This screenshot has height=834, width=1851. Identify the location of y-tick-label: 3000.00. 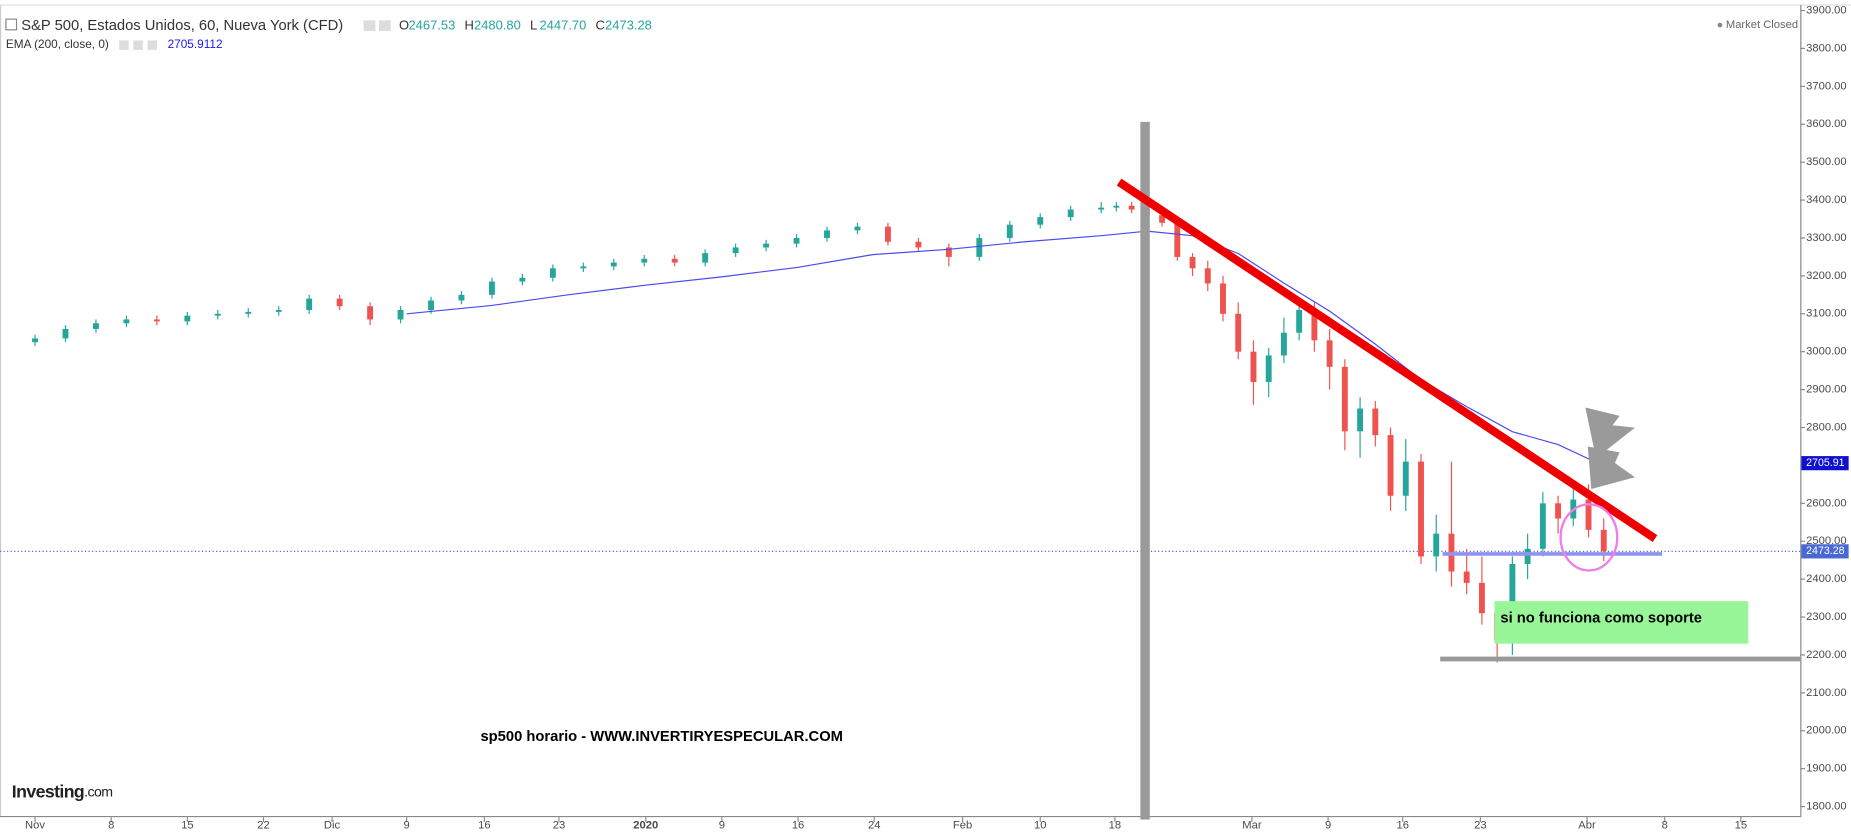
(1826, 352).